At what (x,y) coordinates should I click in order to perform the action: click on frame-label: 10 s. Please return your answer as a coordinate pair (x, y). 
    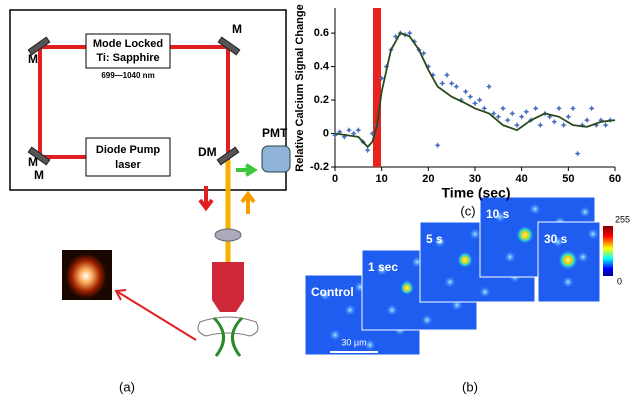
    Looking at the image, I should click on (498, 214).